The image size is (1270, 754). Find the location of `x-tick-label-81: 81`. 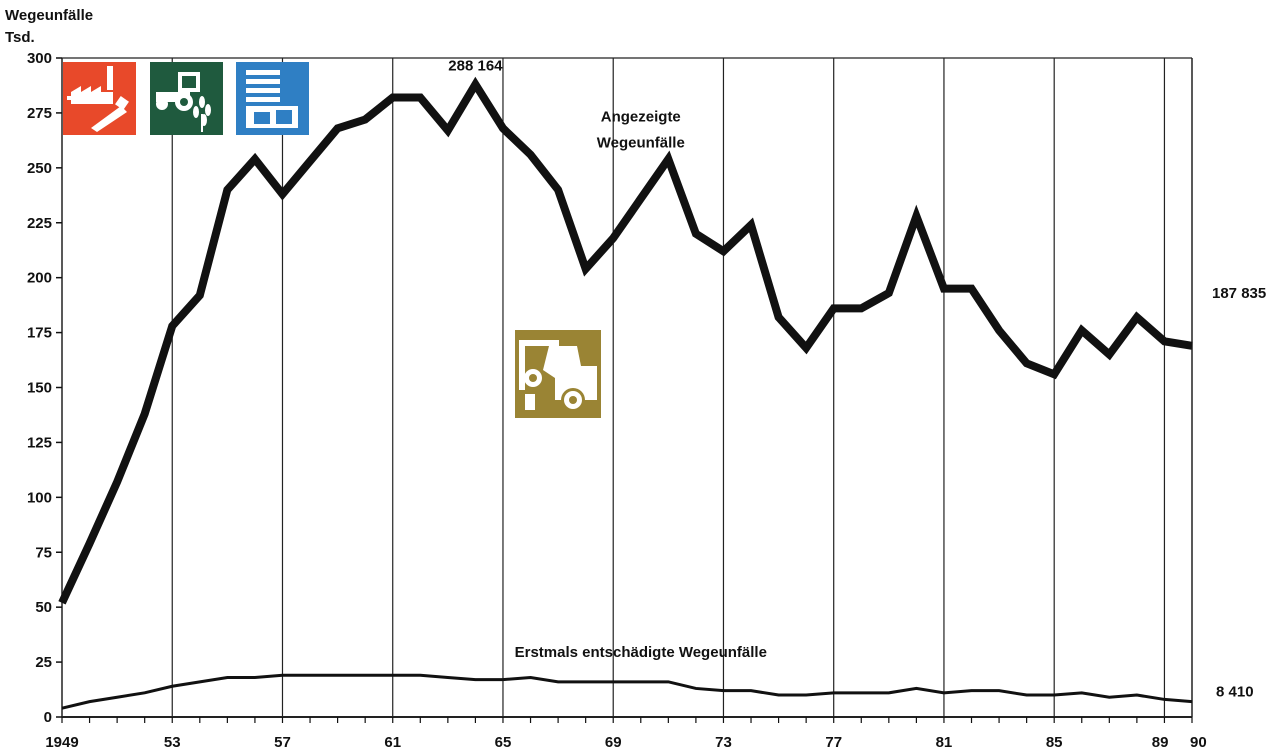

x-tick-label-81: 81 is located at coordinates (944, 742).